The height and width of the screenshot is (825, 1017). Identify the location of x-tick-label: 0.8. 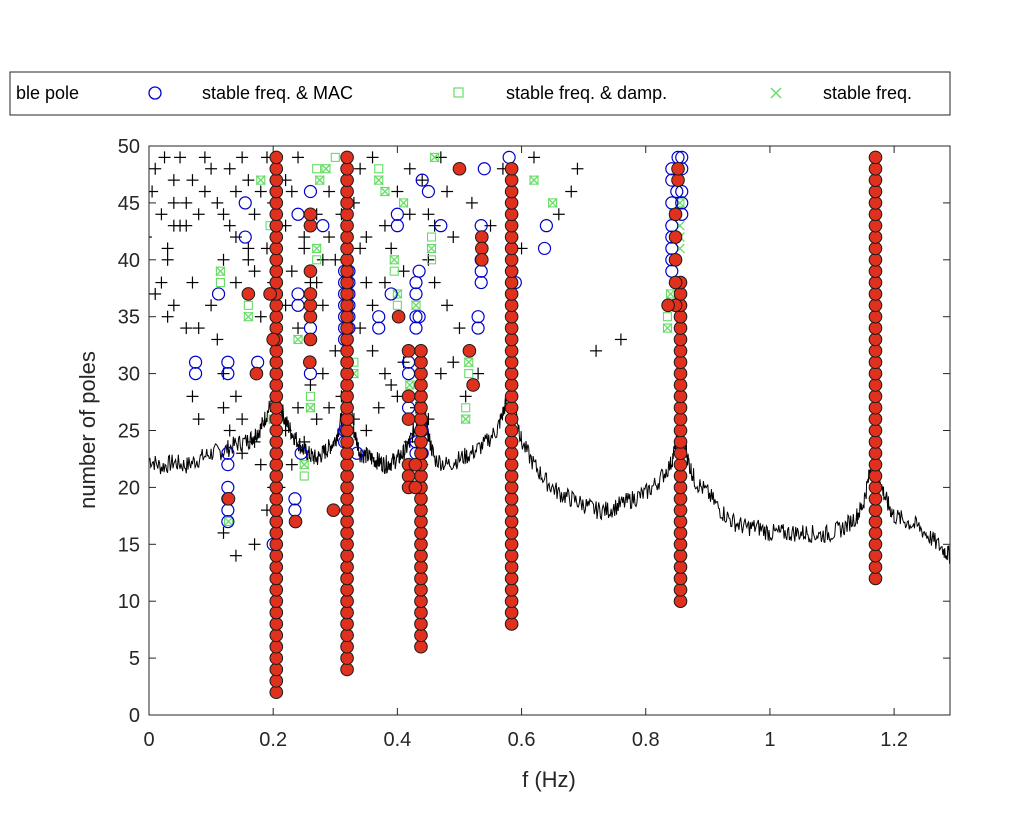
(646, 740).